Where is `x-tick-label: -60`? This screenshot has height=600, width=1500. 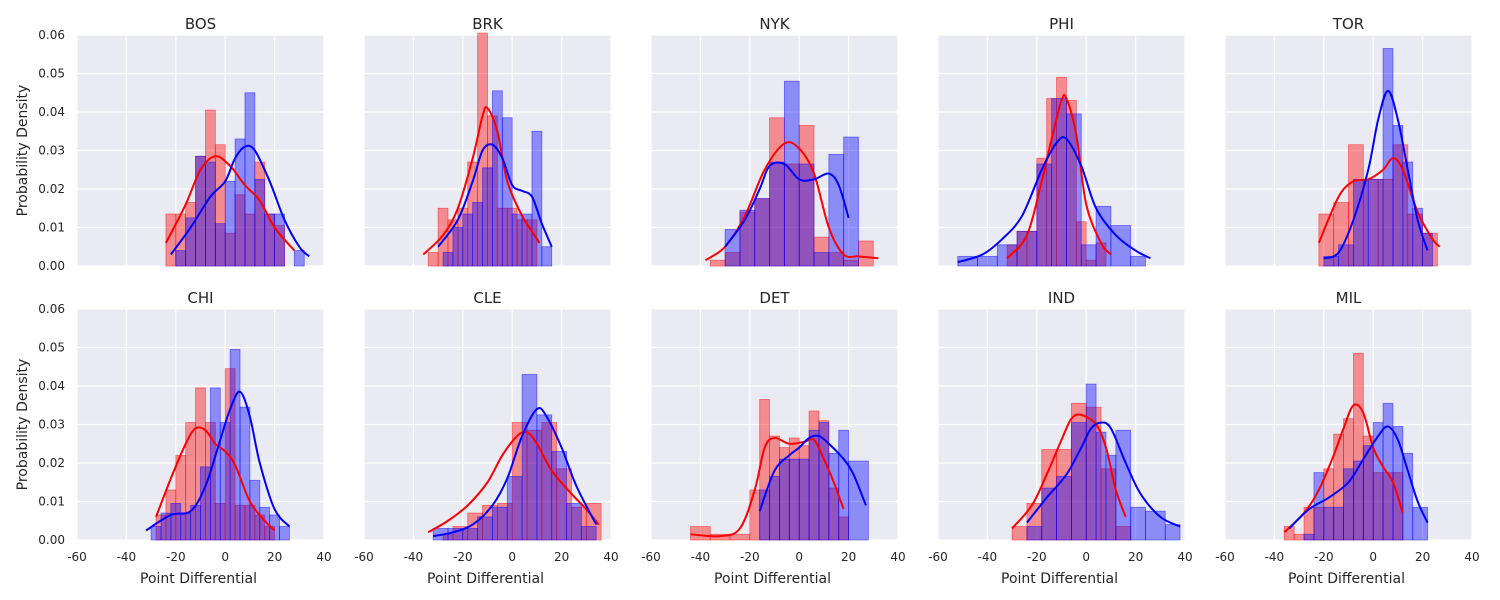
x-tick-label: -60 is located at coordinates (1225, 557).